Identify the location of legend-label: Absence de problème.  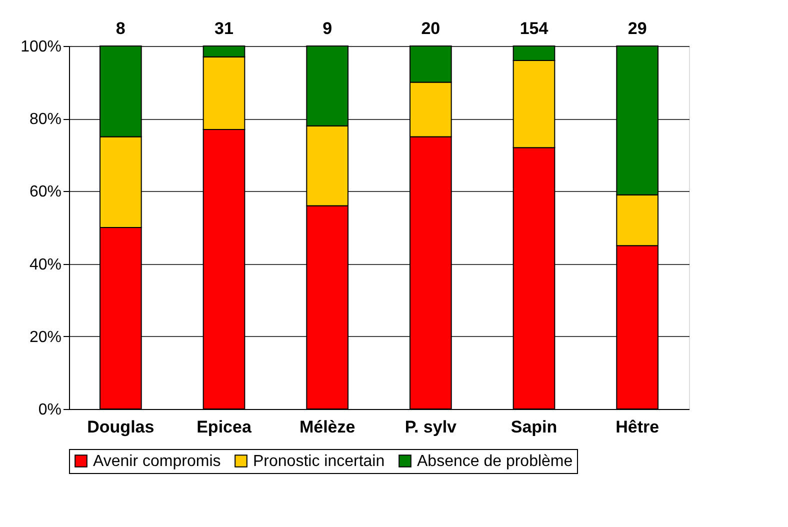
(495, 461).